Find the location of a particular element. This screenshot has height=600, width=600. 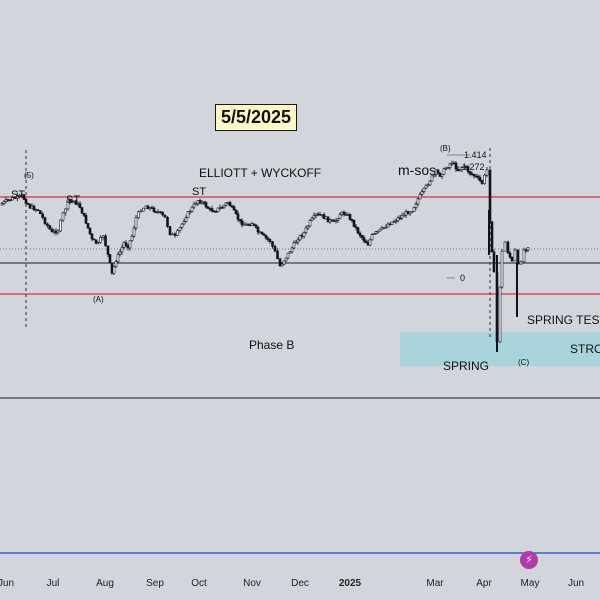

spring-test-label: SPRING TEST is located at coordinates (563, 320).